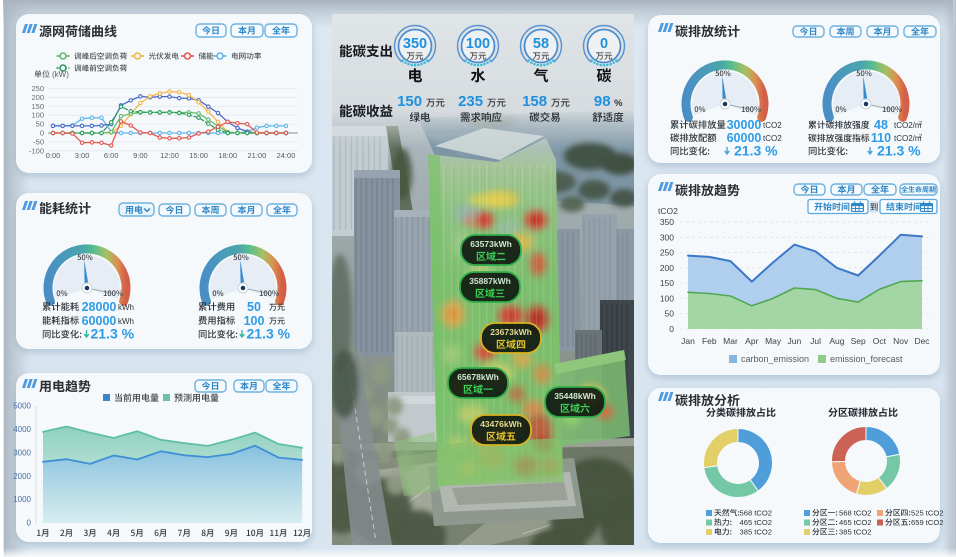 Image resolution: width=956 pixels, height=557 pixels. Describe the element at coordinates (744, 125) in the screenshot. I see `svg-text: 30000` at that location.